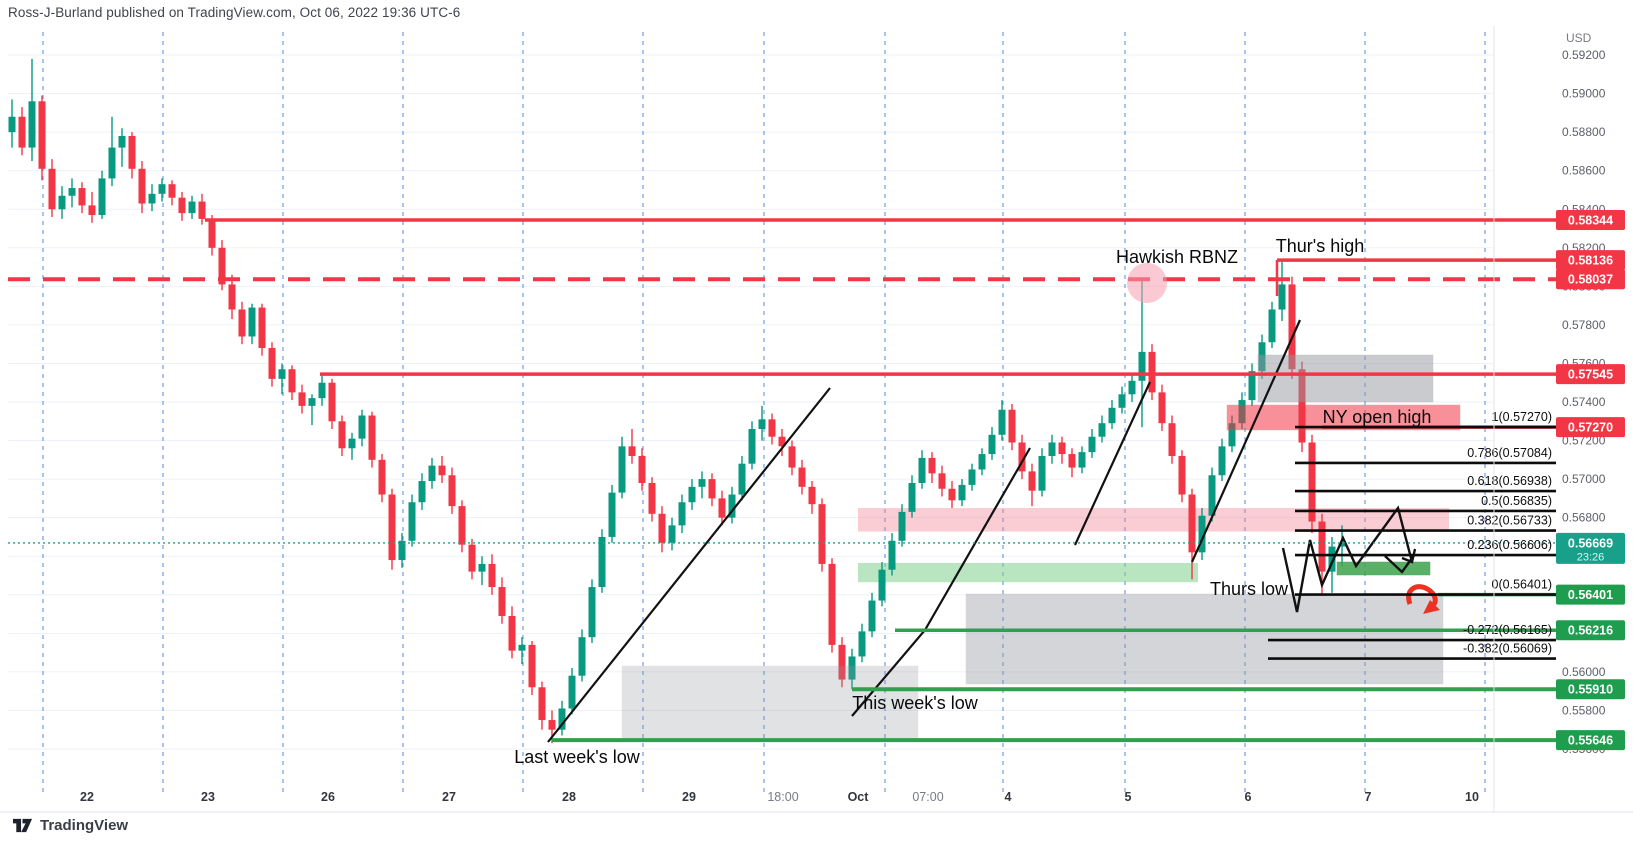 The width and height of the screenshot is (1633, 850). Describe the element at coordinates (1584, 518) in the screenshot. I see `svg-text: 0.56800` at that location.